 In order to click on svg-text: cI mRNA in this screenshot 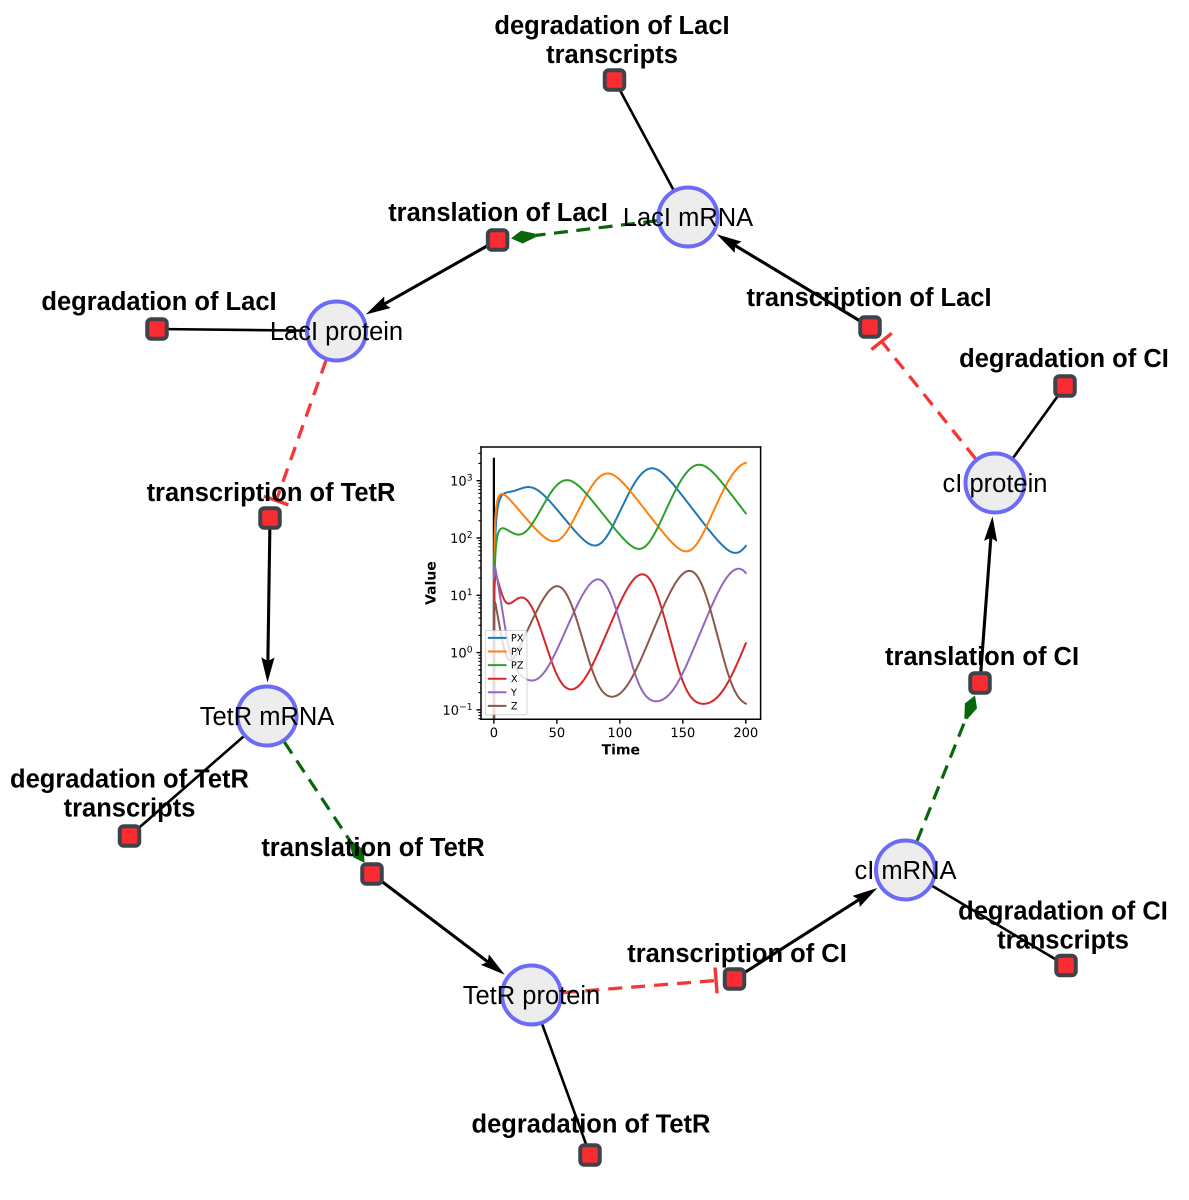, I will do `click(906, 871)`.